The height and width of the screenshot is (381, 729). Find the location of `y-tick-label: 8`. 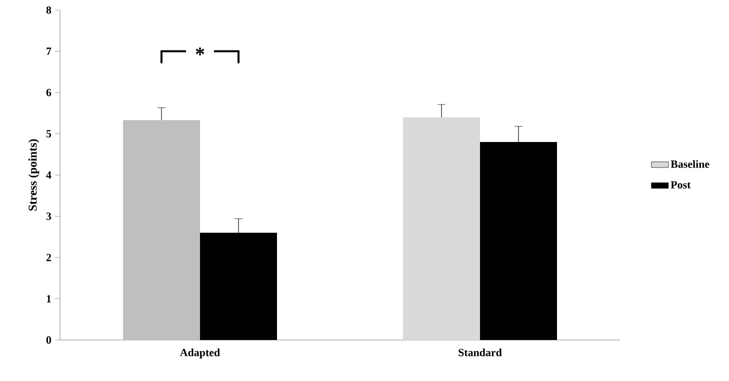

y-tick-label: 8 is located at coordinates (49, 10).